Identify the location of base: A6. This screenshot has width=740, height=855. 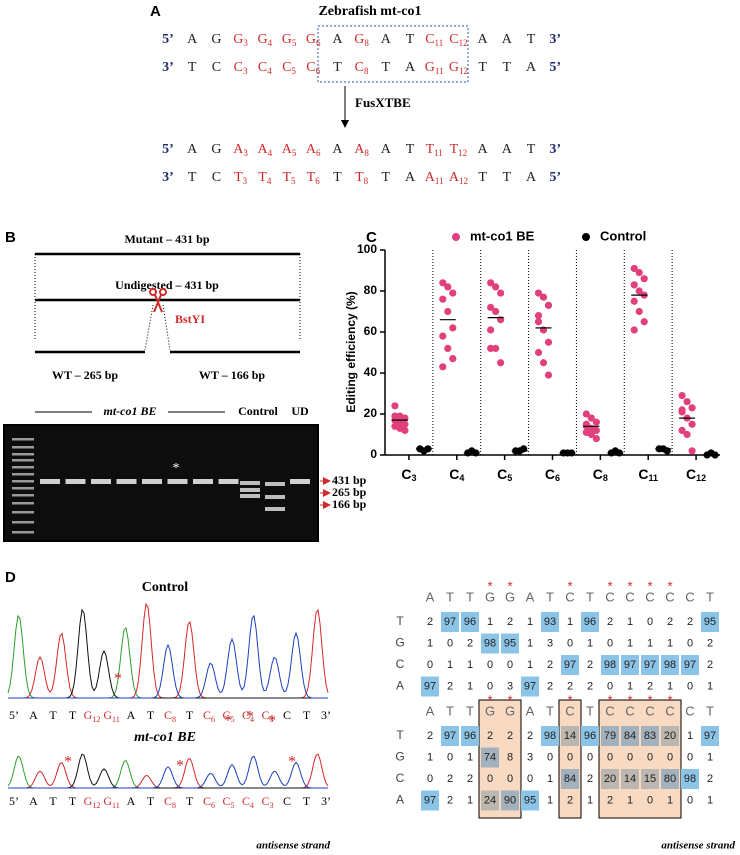
(313, 150).